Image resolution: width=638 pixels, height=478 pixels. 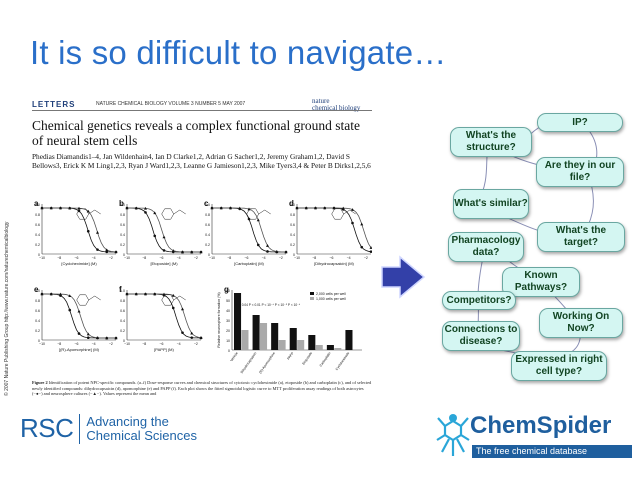 I want to click on rsc-logo: RSC Advancing the Chemical Sciences, so click(x=108, y=428).